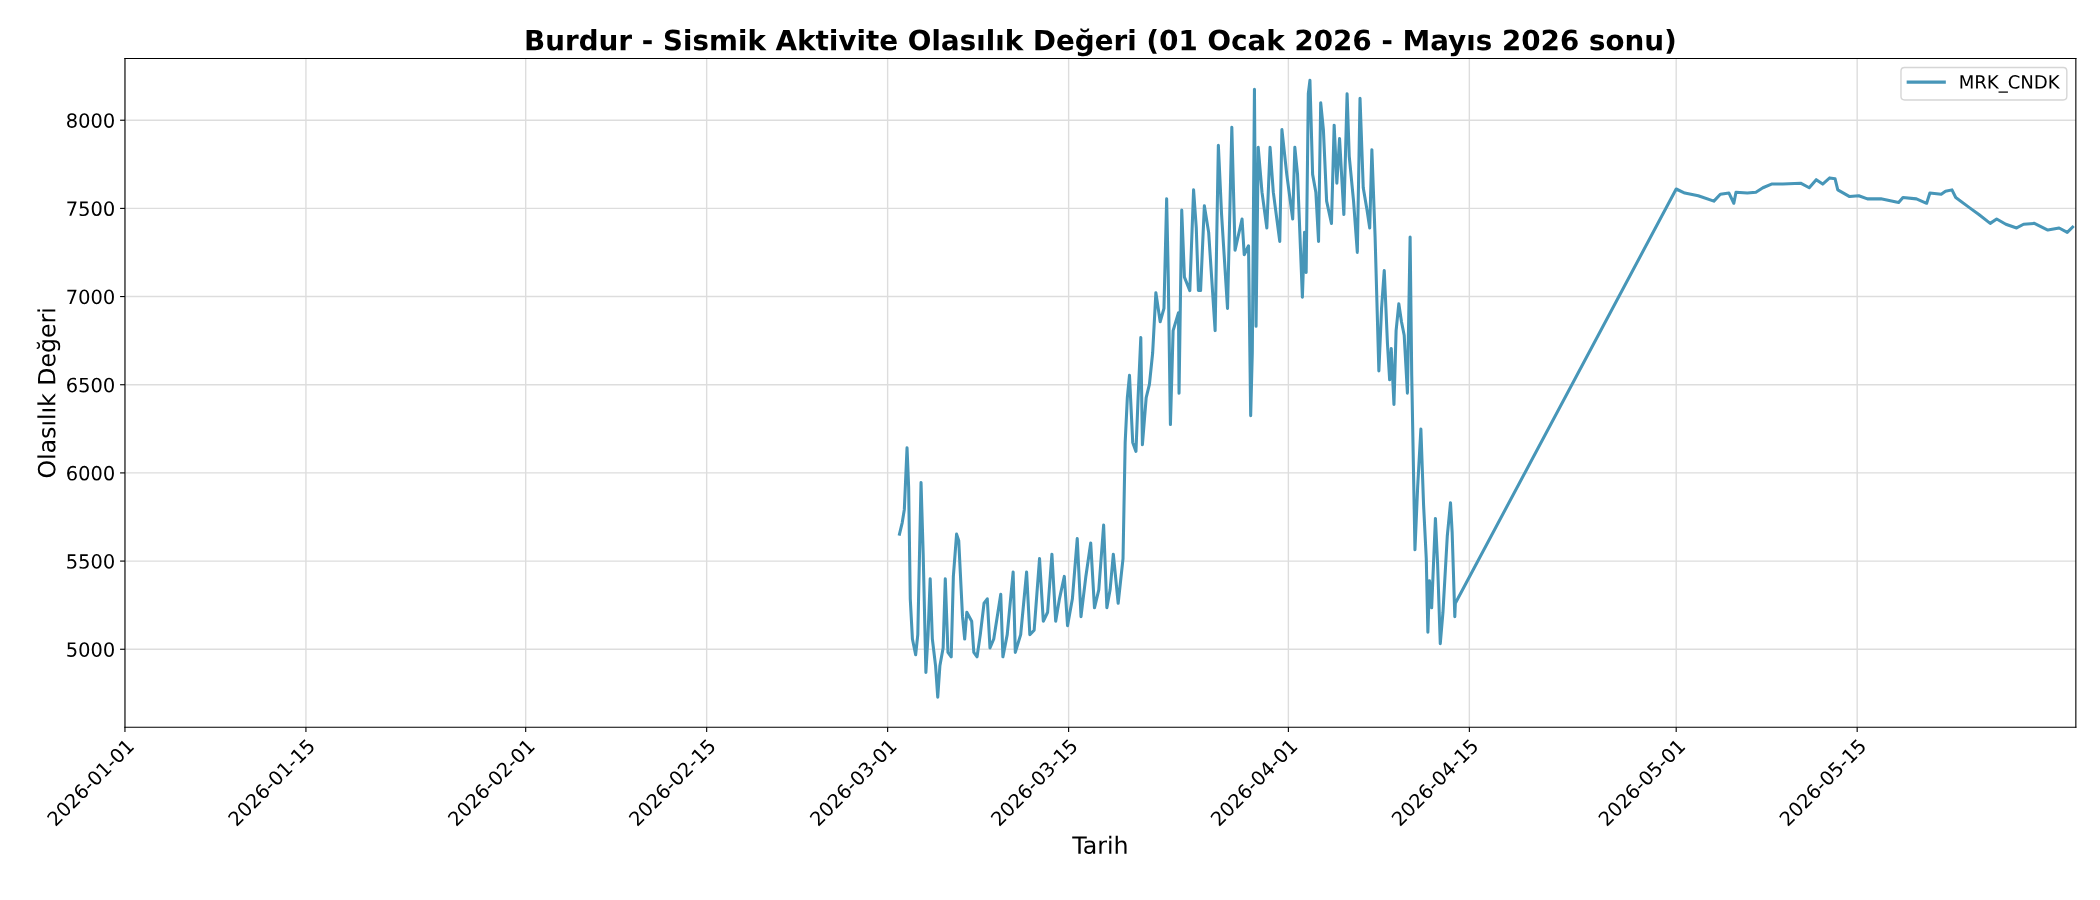  I want to click on y-tick-label: 5000, so click(90, 649).